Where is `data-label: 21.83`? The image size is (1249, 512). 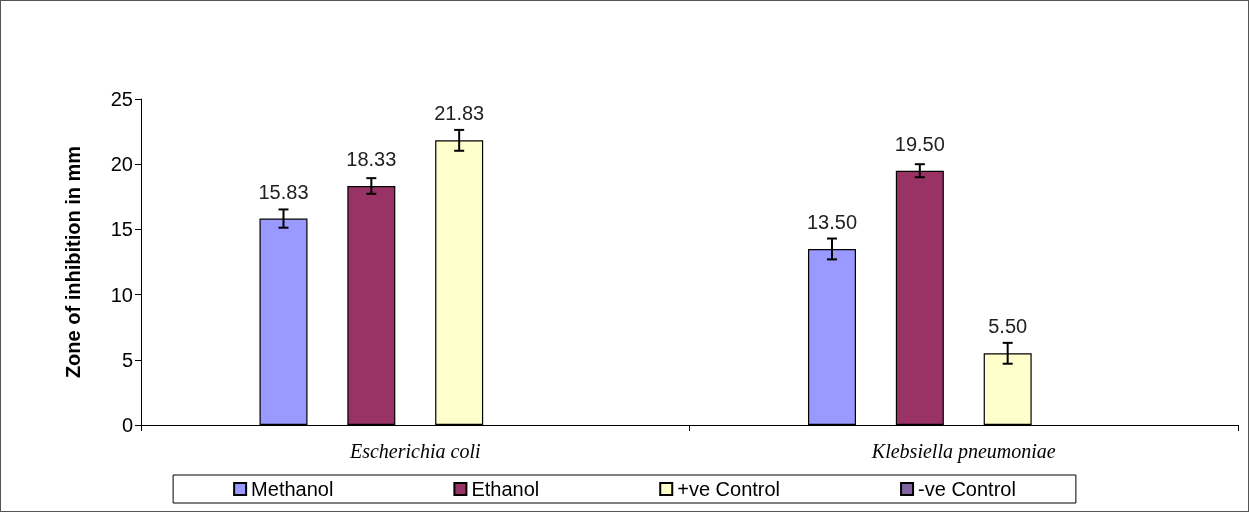
data-label: 21.83 is located at coordinates (459, 113).